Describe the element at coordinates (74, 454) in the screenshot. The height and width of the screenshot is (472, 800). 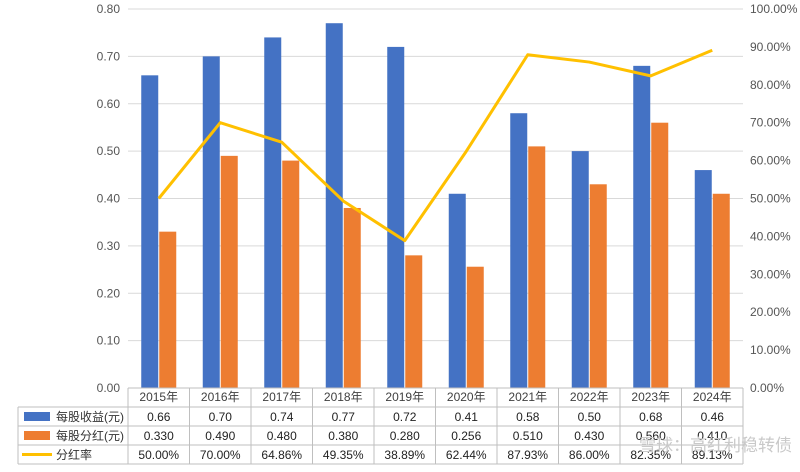
I see `legend-label: 分红率` at that location.